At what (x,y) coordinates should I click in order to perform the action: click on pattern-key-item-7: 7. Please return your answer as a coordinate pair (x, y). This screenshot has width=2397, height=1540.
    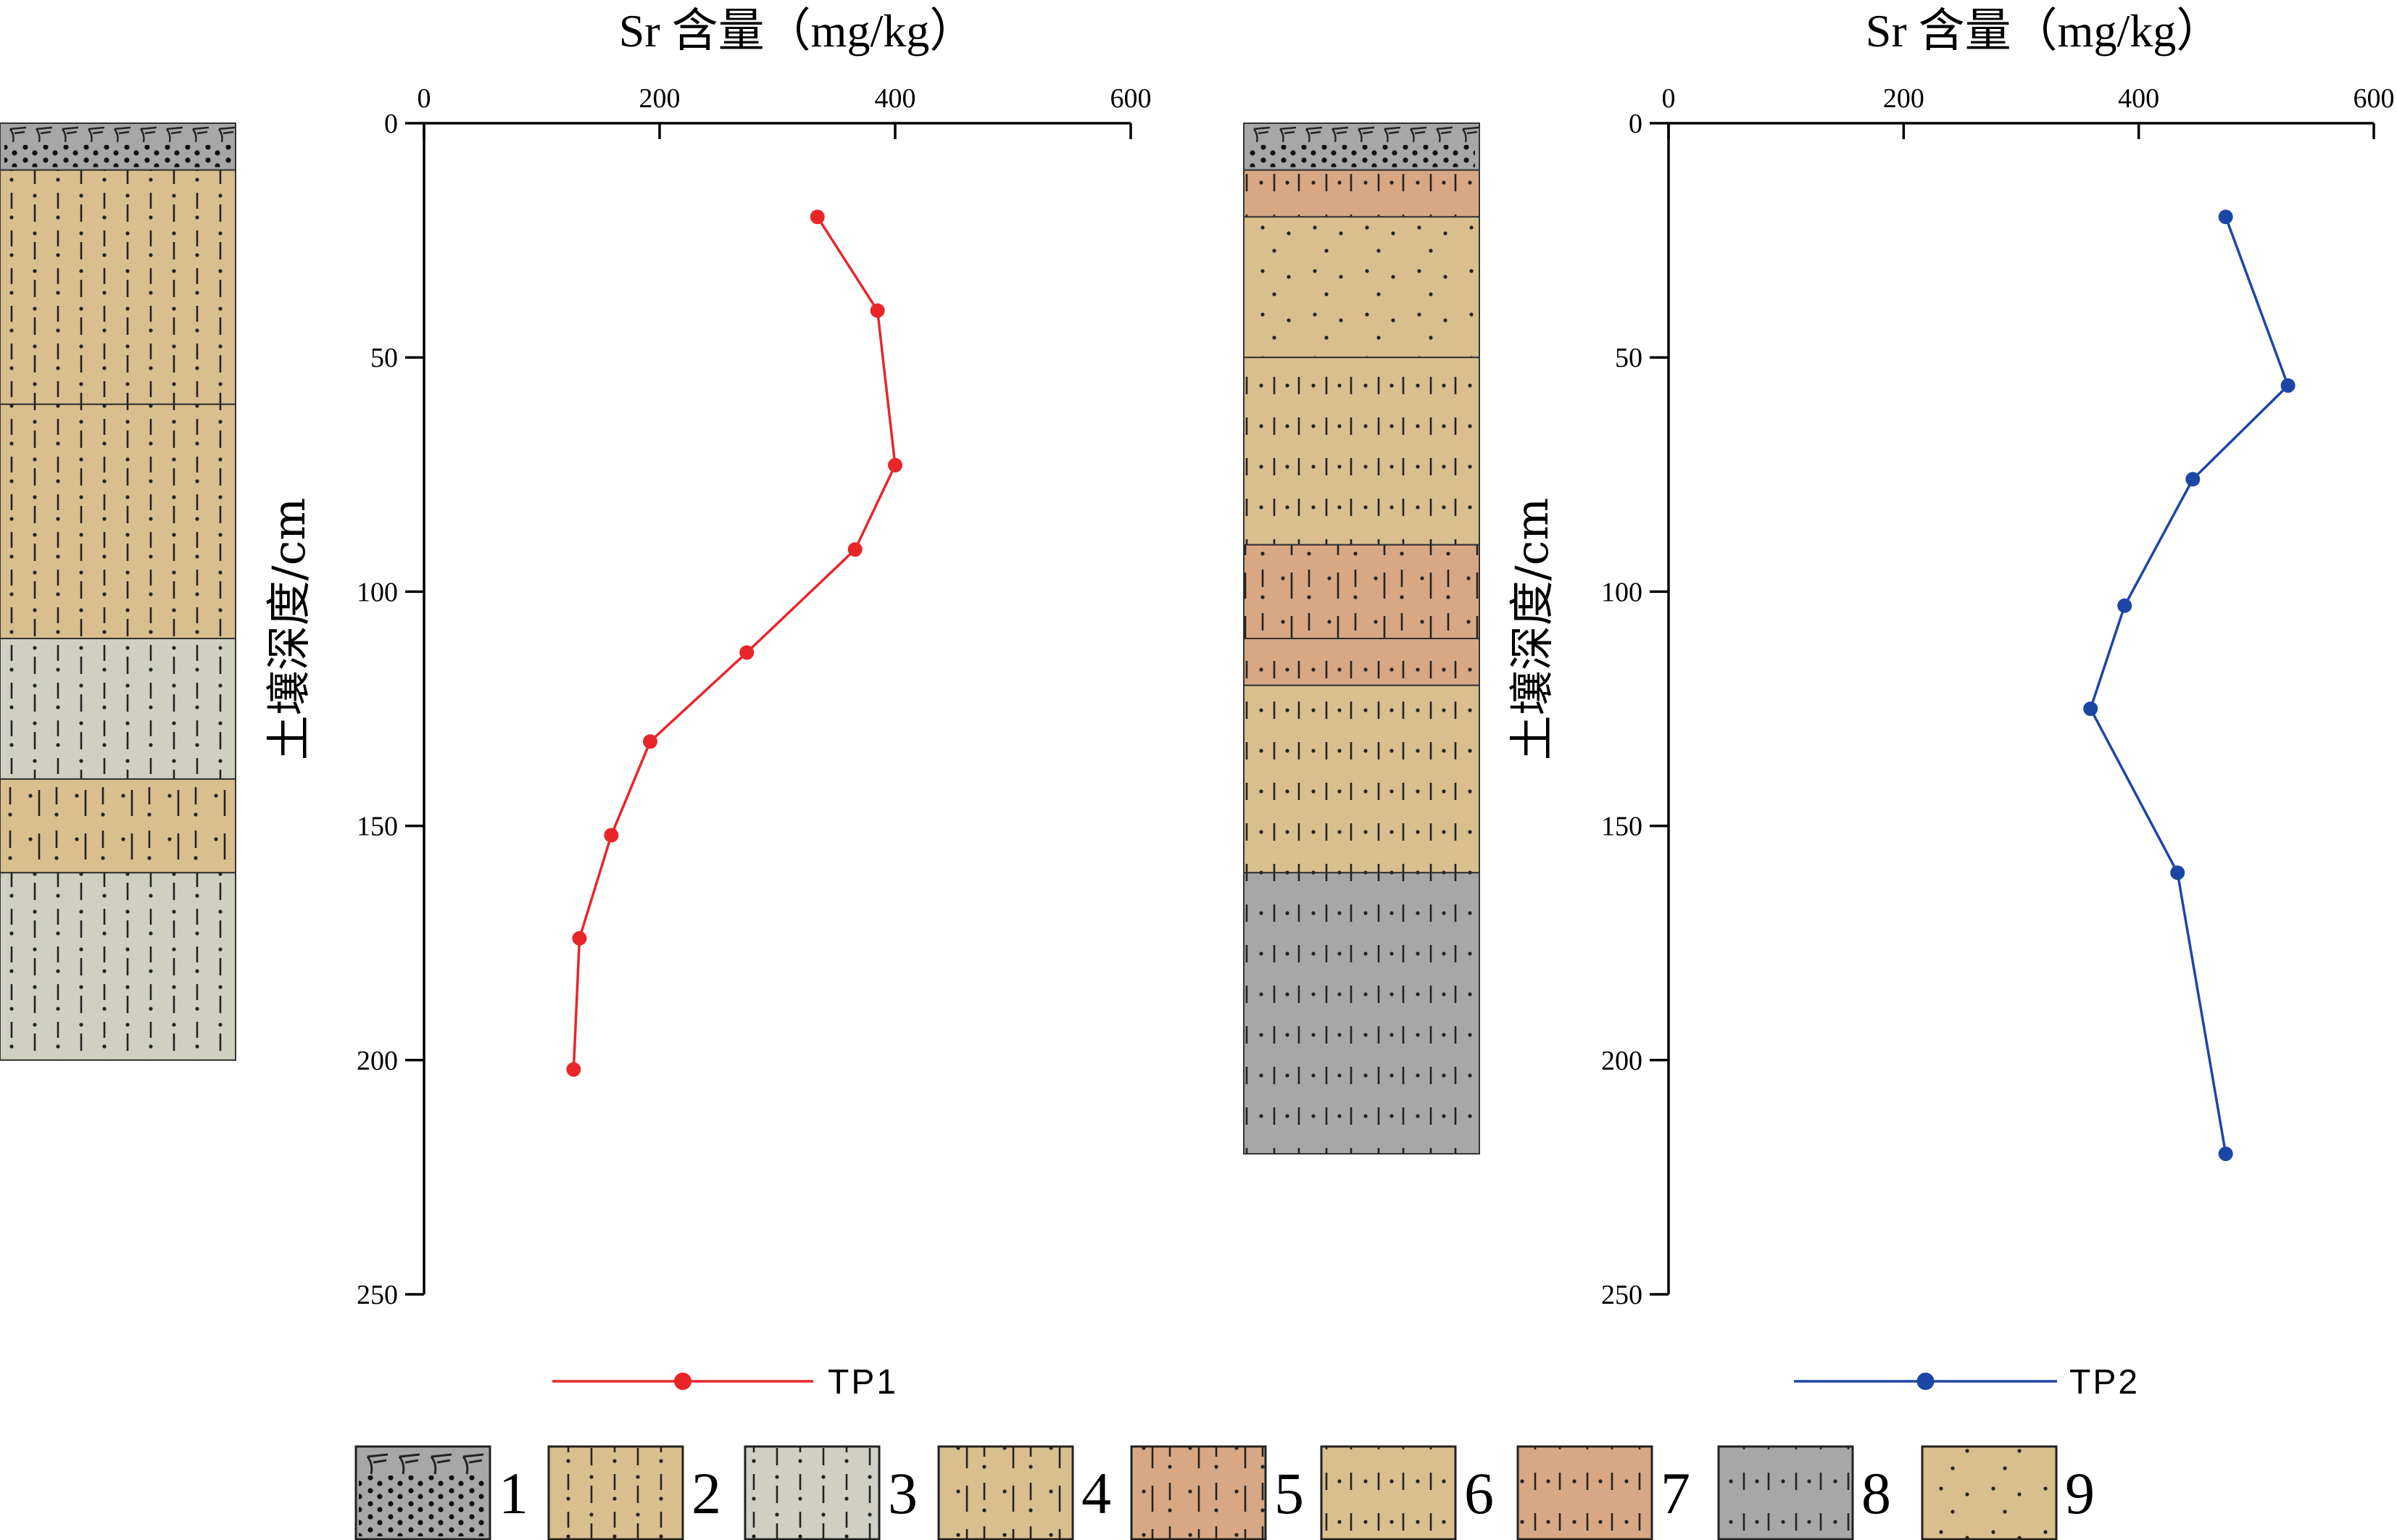
    Looking at the image, I should click on (1603, 1492).